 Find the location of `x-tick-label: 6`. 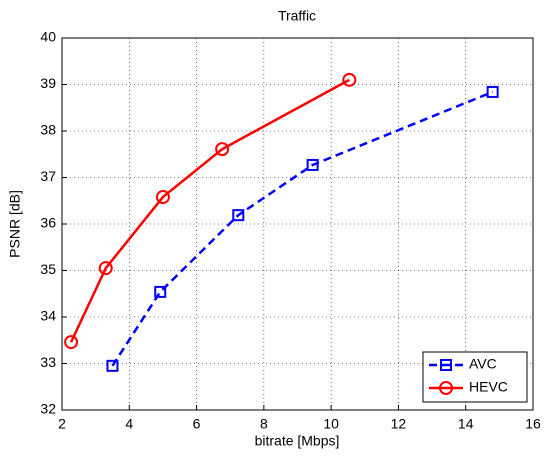

x-tick-label: 6 is located at coordinates (197, 424).